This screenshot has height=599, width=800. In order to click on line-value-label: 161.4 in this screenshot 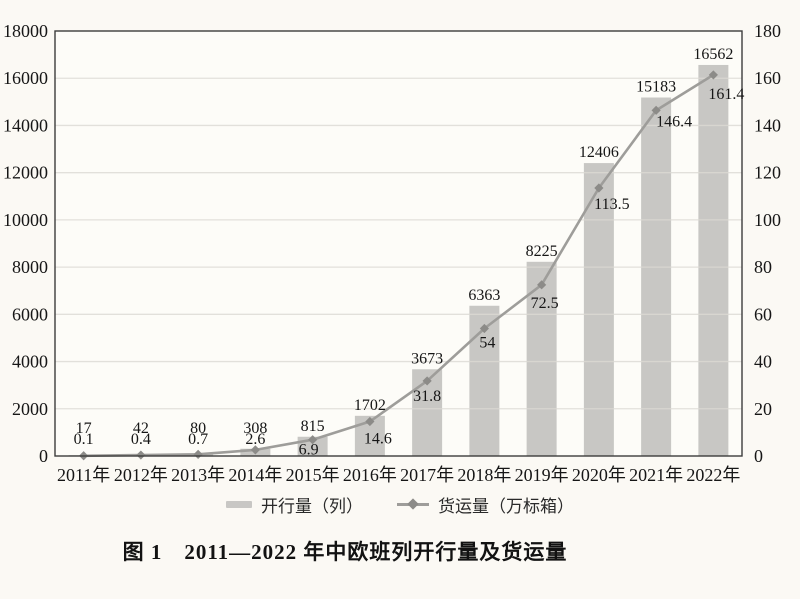, I will do `click(726, 94)`.